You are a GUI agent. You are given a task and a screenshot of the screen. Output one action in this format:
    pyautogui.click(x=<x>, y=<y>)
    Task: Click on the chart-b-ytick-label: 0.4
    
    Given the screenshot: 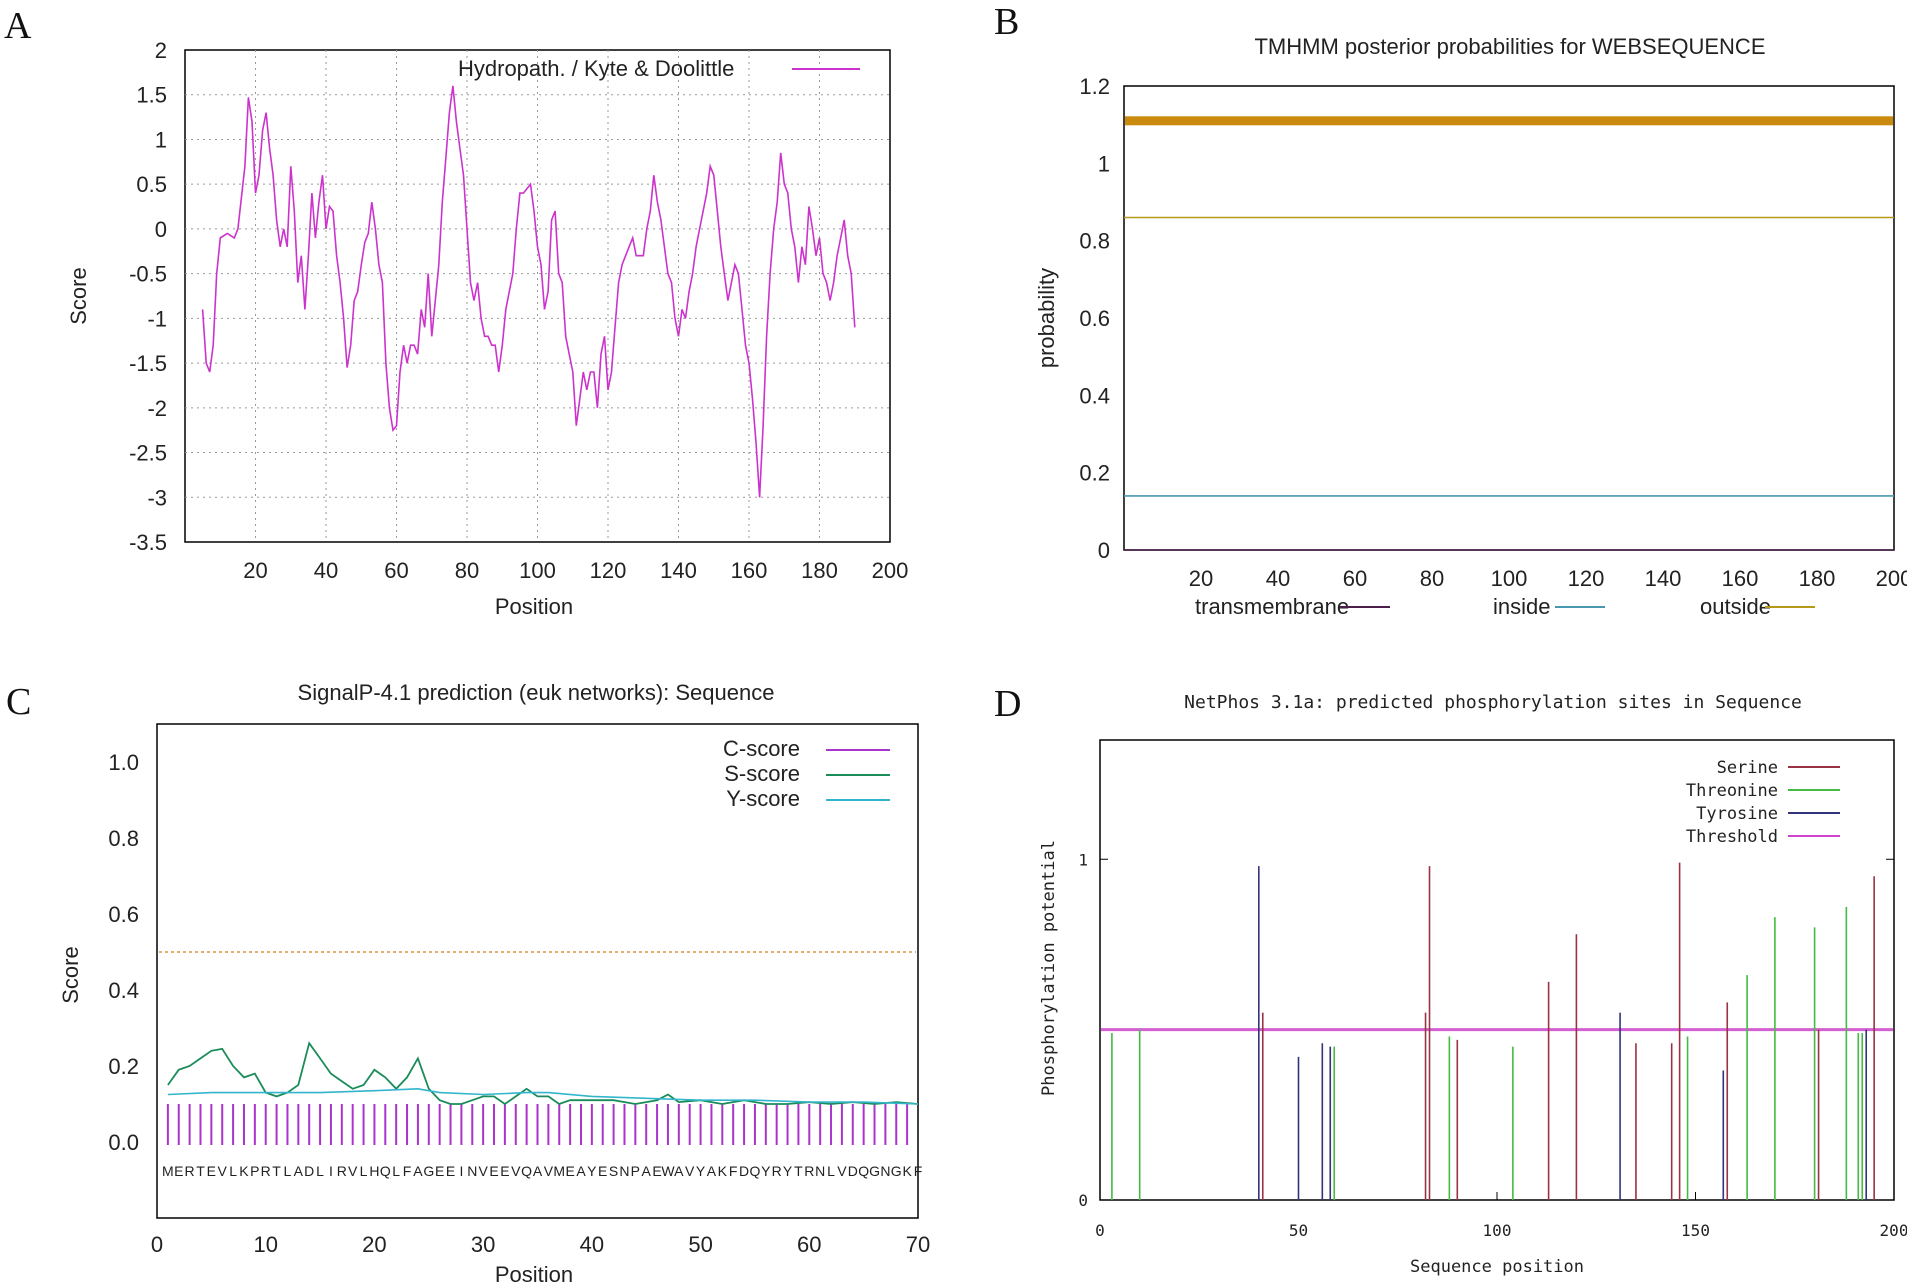 What is the action you would take?
    pyautogui.click(x=1094, y=395)
    